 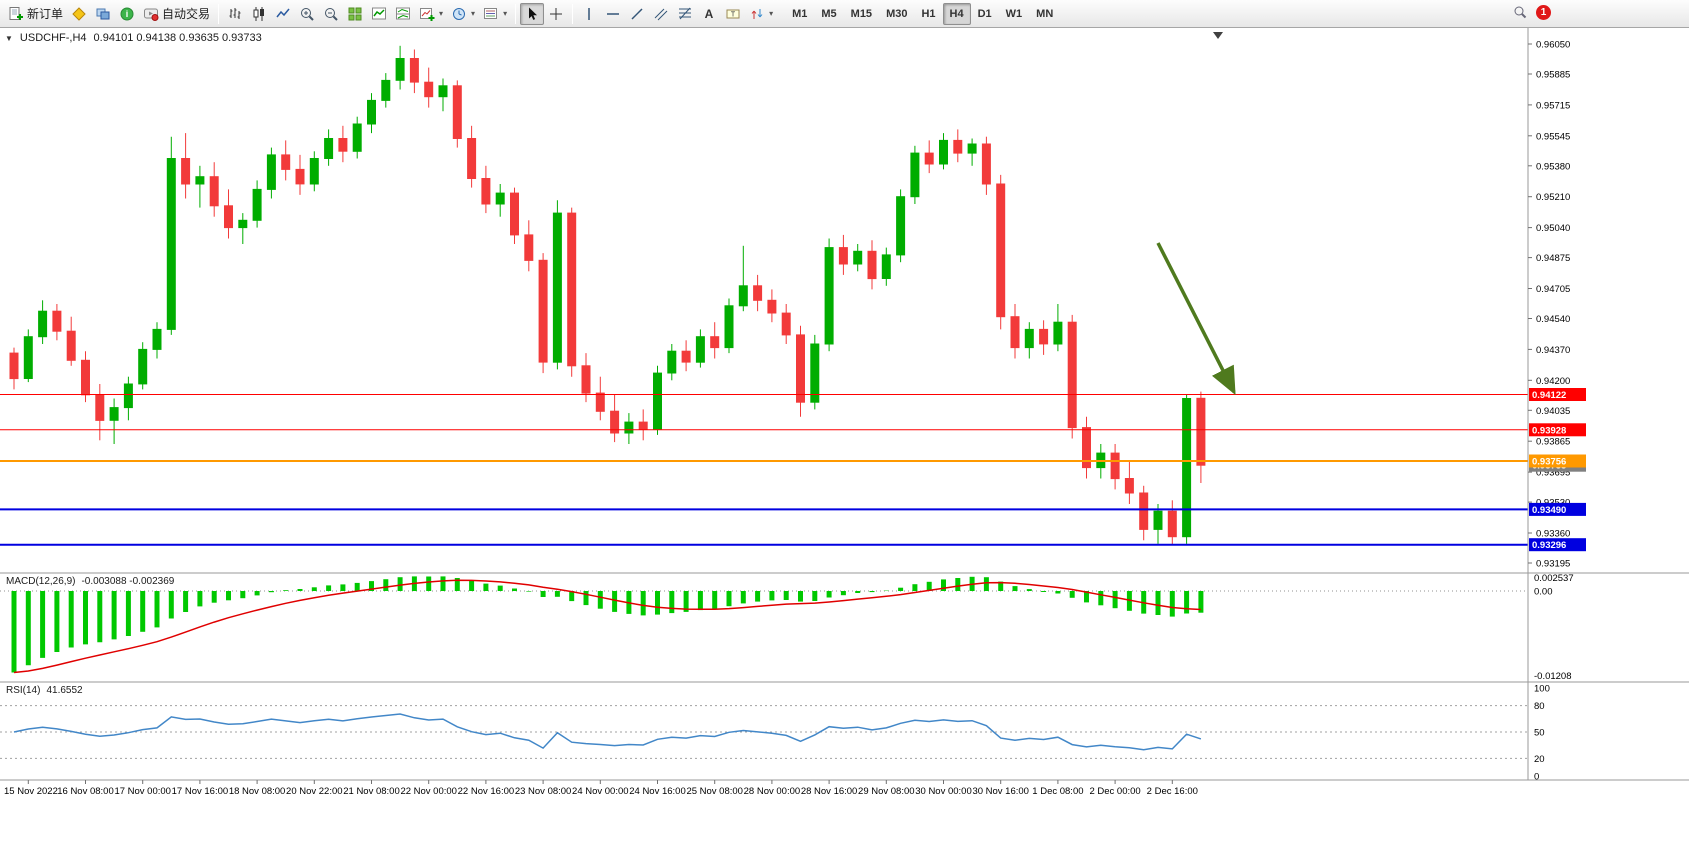 I want to click on svg-text: 22 Nov 16:00, so click(x=486, y=791).